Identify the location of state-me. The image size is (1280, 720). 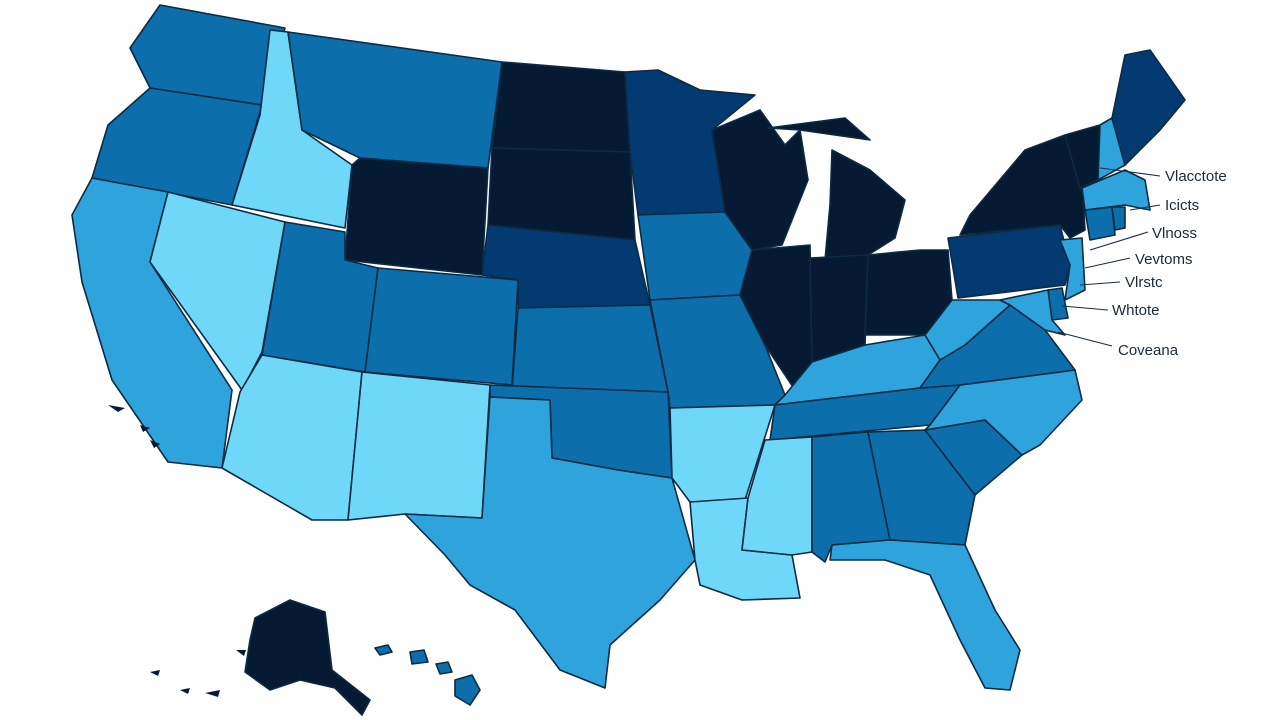
(1148, 107).